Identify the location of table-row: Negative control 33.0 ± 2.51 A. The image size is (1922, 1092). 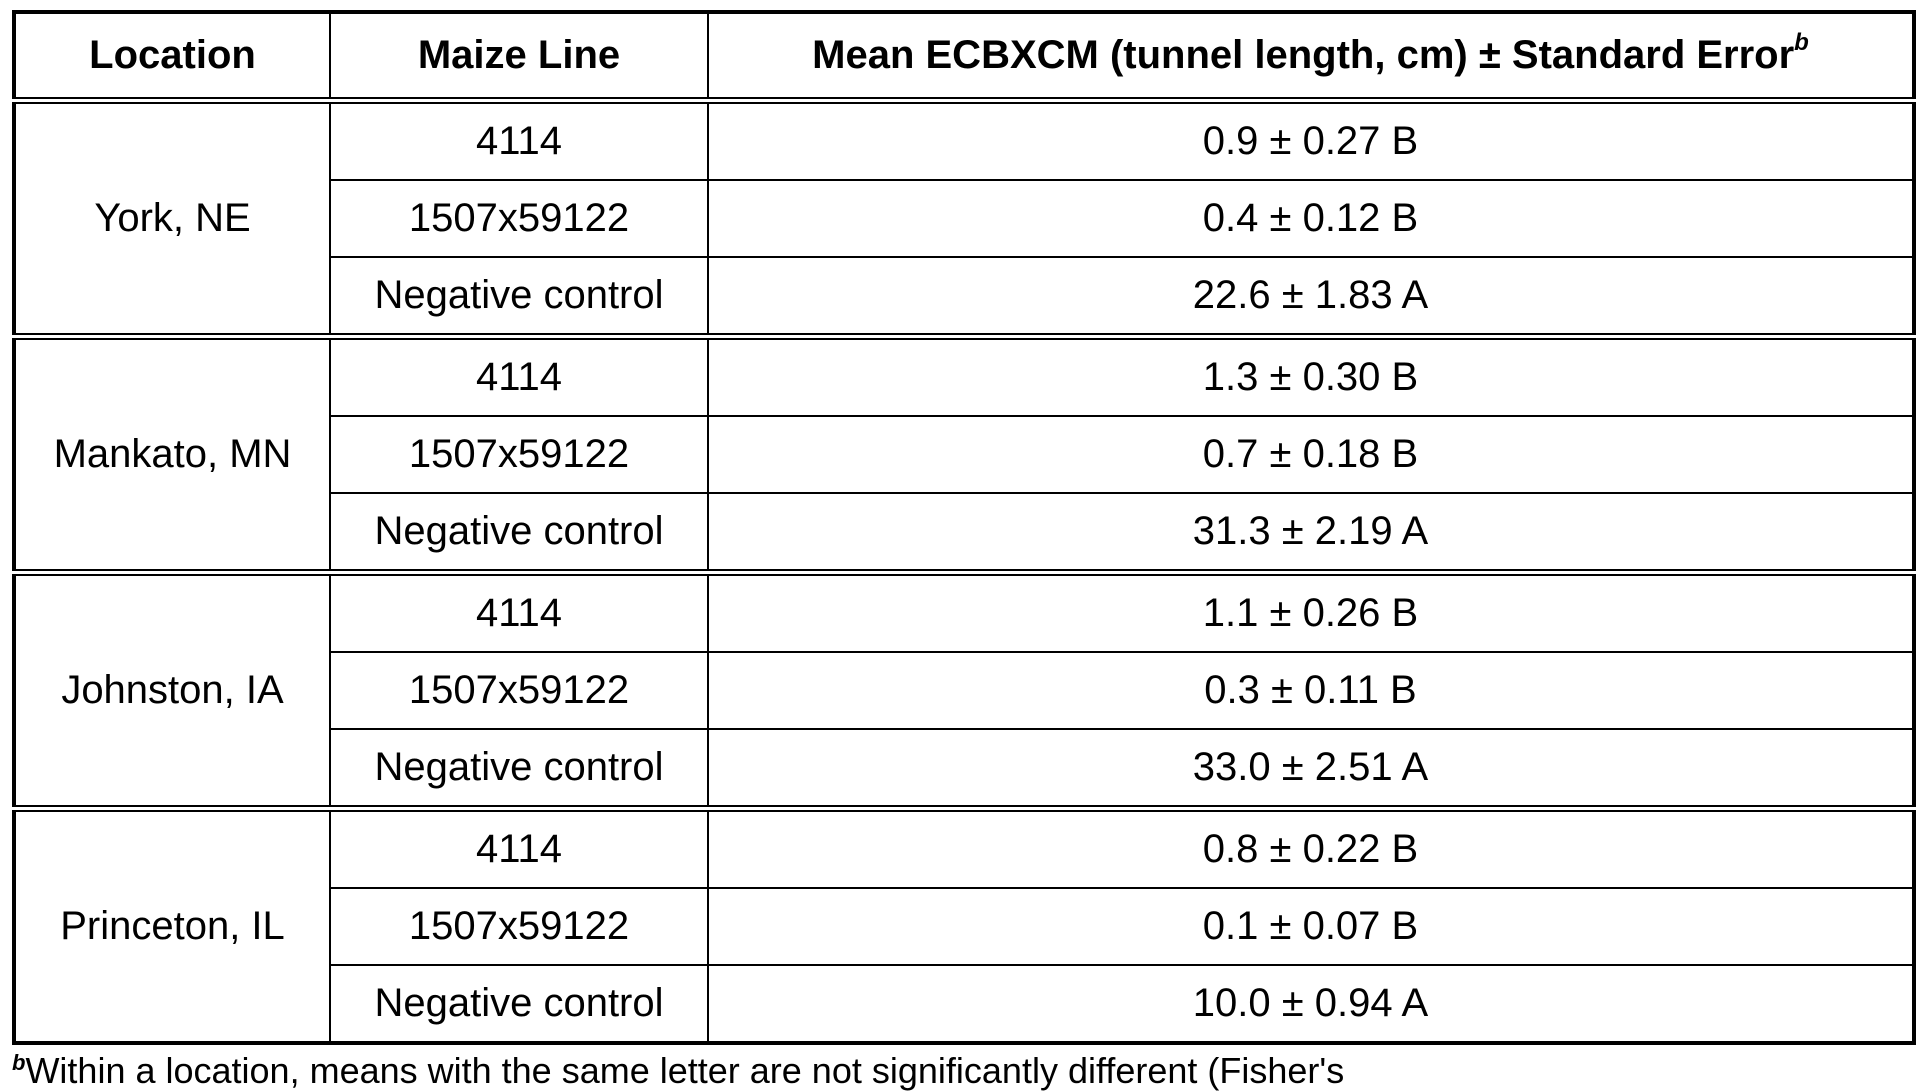
(964, 769).